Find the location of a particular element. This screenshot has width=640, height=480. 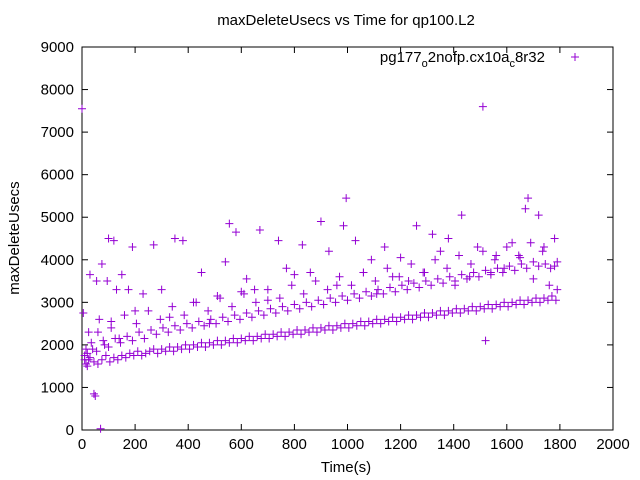

legend-marker is located at coordinates (575, 57).